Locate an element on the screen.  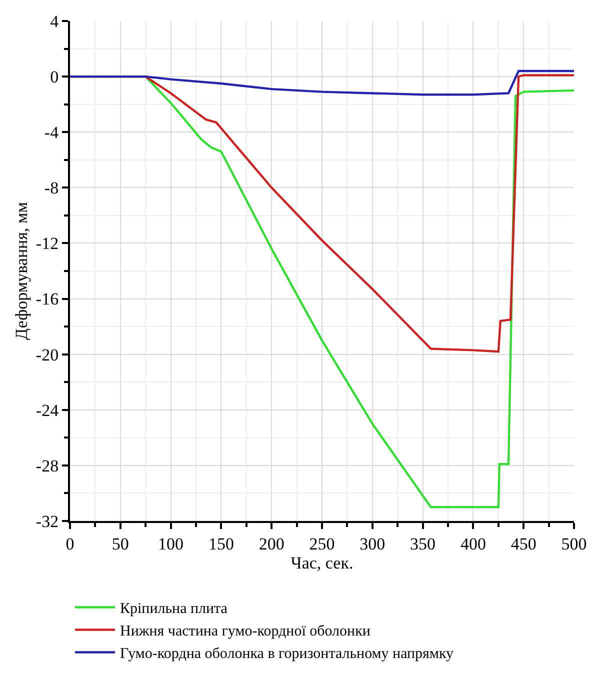
y-axis-title: Деформування, мм is located at coordinates (21, 271).